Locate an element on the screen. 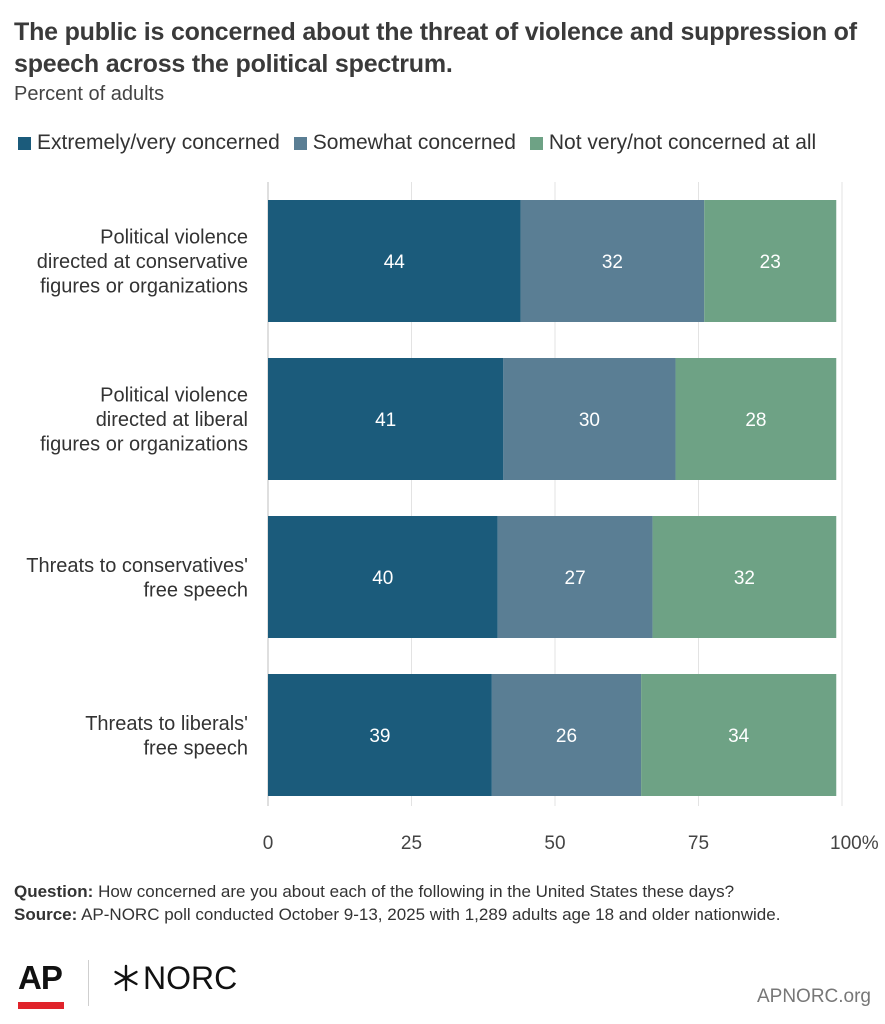 Image resolution: width=885 pixels, height=1024 pixels. data-label-4-2: 26 is located at coordinates (566, 736).